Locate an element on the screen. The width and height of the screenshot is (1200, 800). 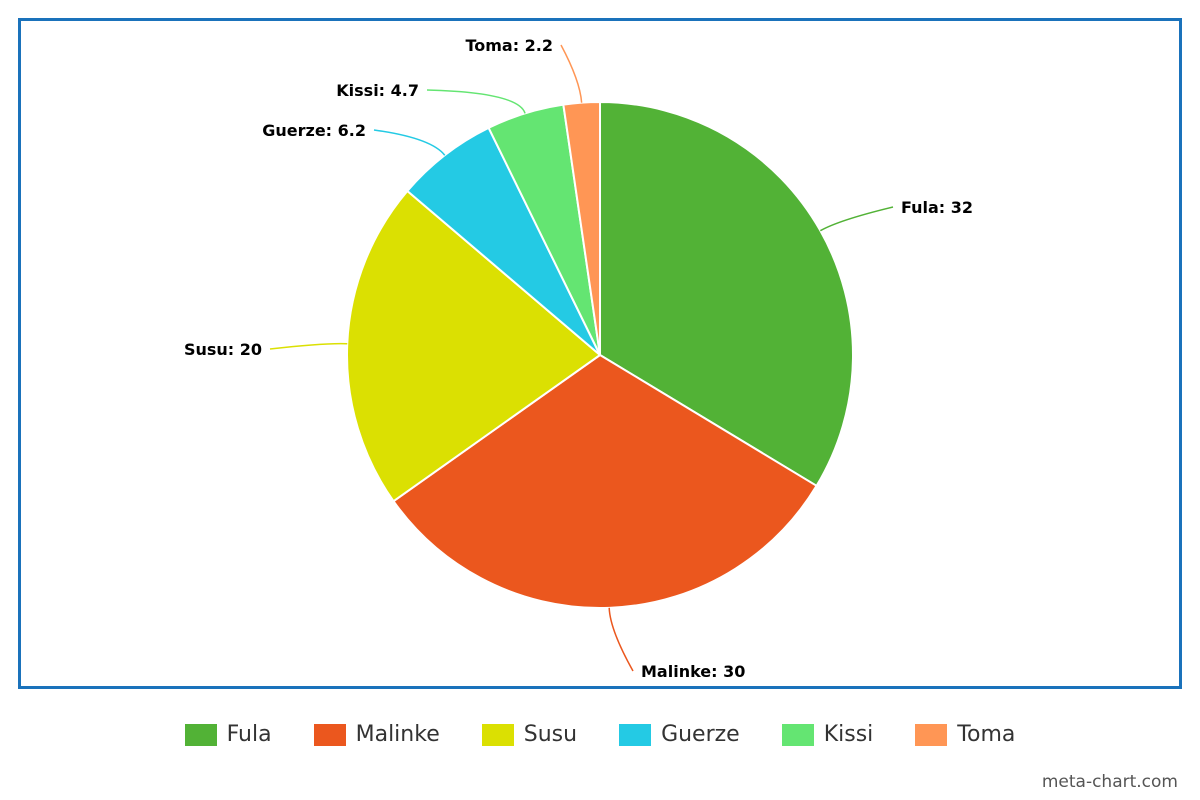
legend-label: Kissi is located at coordinates (848, 734).